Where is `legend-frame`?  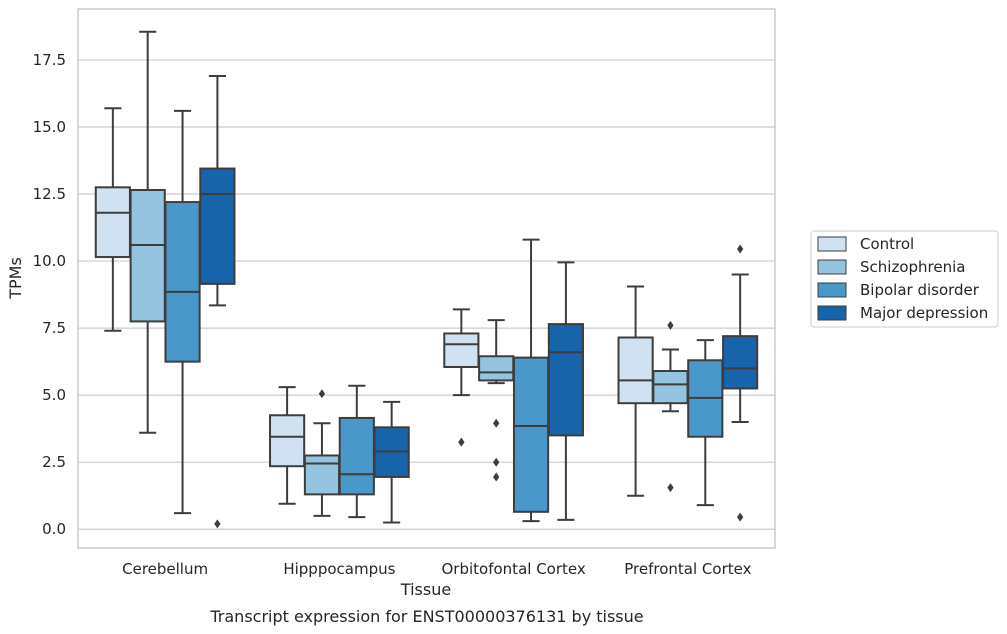 legend-frame is located at coordinates (904, 279).